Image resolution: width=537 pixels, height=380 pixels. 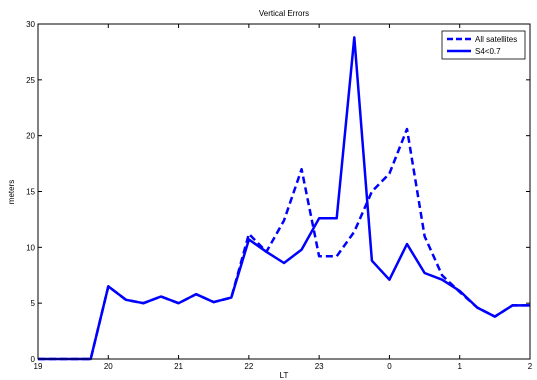 I want to click on chart-title: Vertical Errors, so click(x=284, y=13).